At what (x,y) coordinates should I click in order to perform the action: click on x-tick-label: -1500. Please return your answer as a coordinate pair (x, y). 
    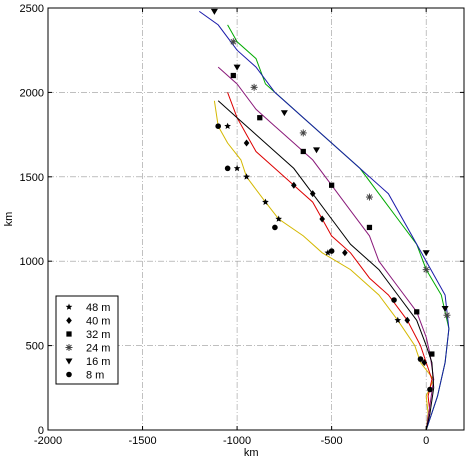
    Looking at the image, I should click on (142, 441).